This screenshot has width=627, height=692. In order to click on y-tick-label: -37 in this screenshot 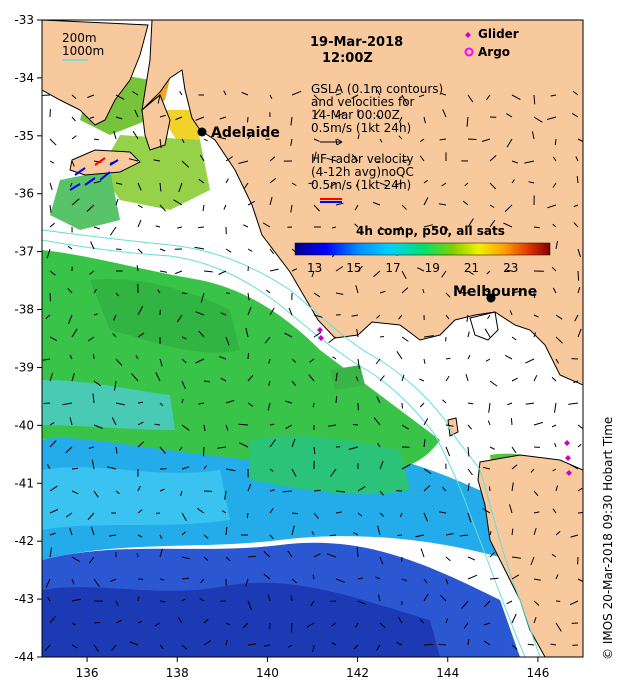, I will do `click(24, 252)`.